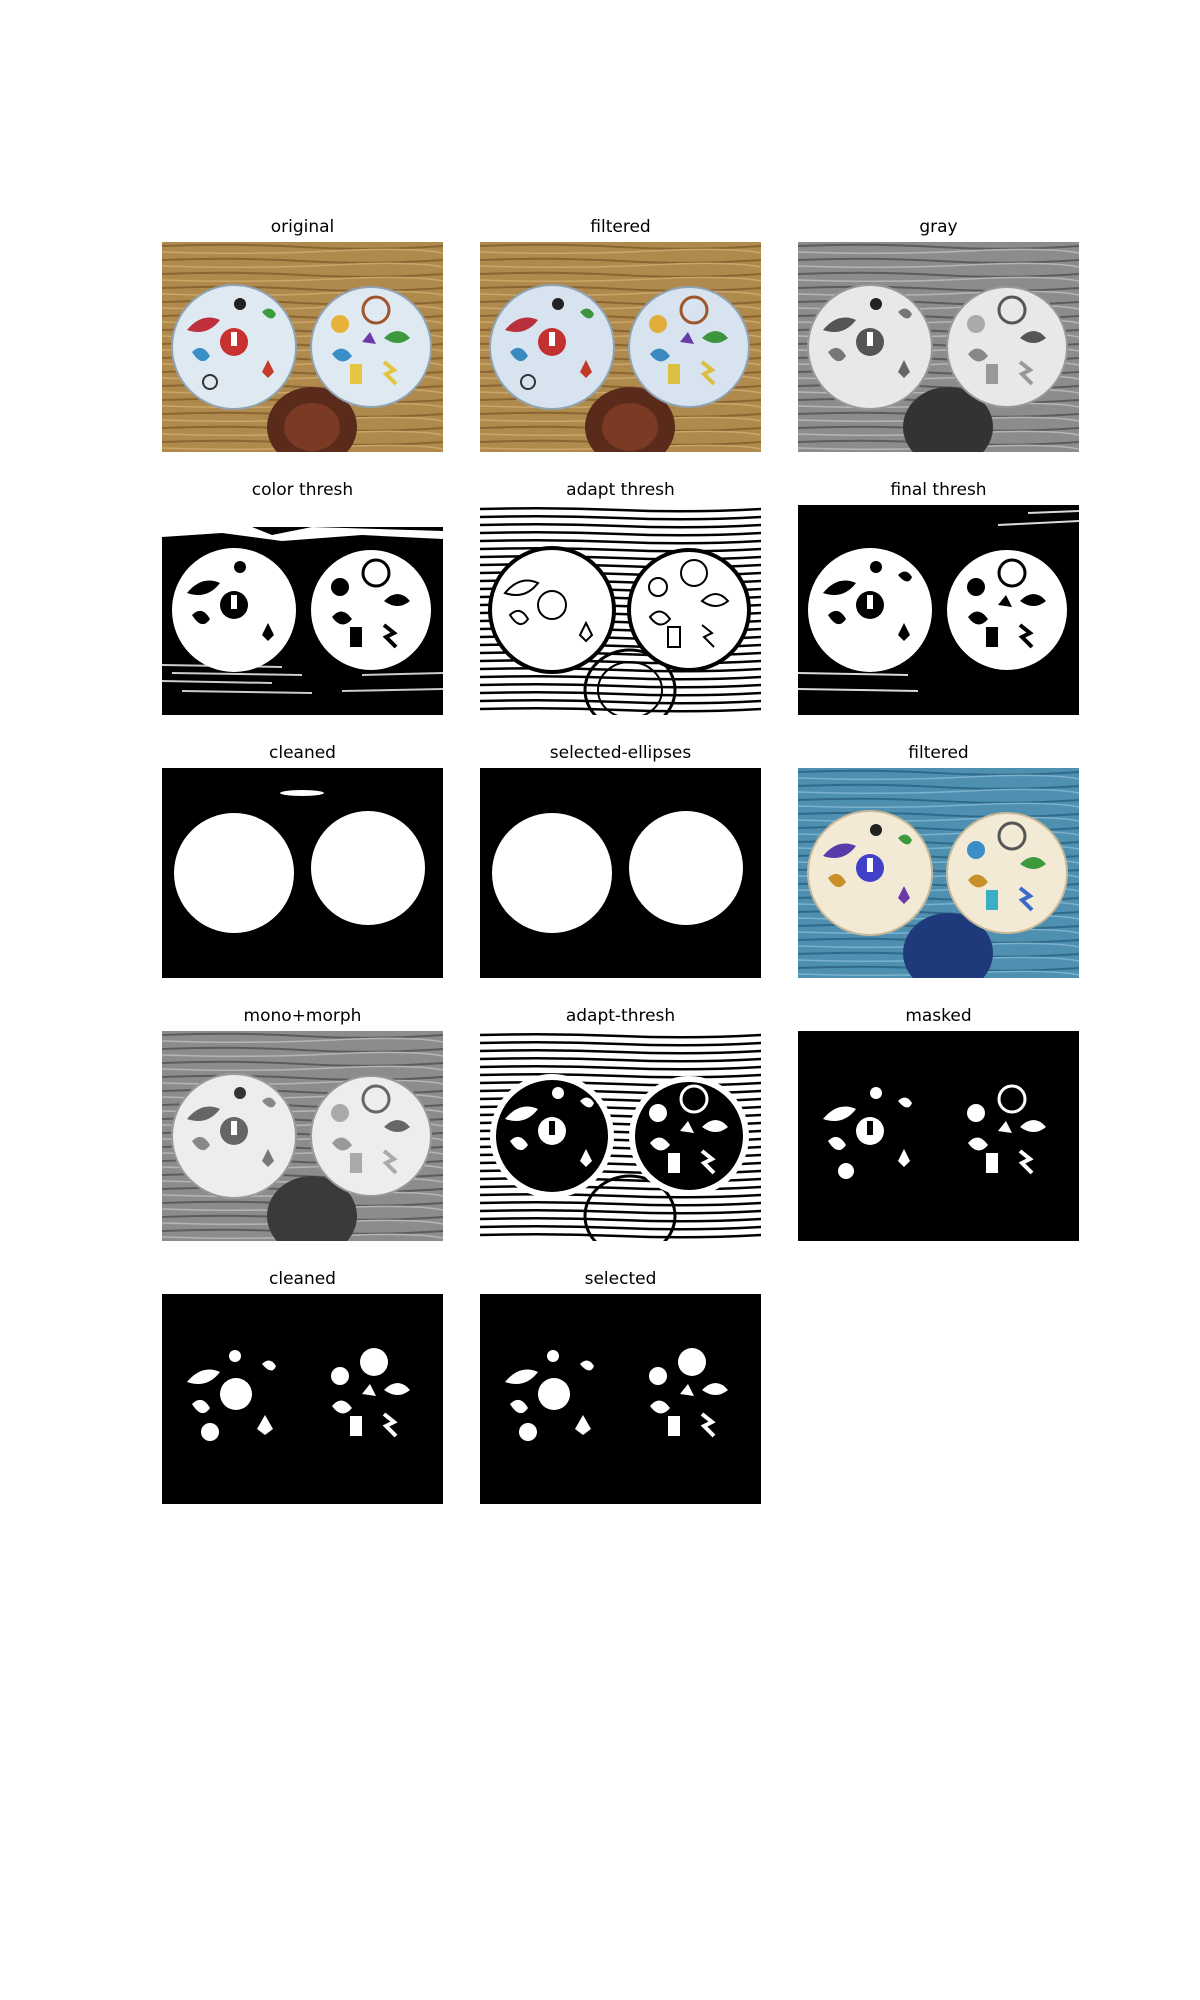 This screenshot has height=2000, width=1200. I want to click on panel-original: original, so click(302, 334).